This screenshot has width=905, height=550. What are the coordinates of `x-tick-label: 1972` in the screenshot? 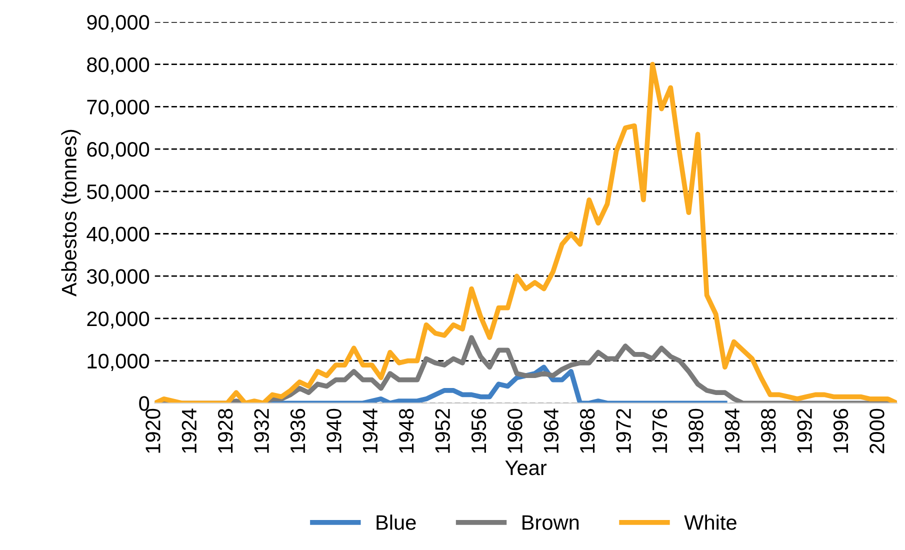 It's located at (623, 431).